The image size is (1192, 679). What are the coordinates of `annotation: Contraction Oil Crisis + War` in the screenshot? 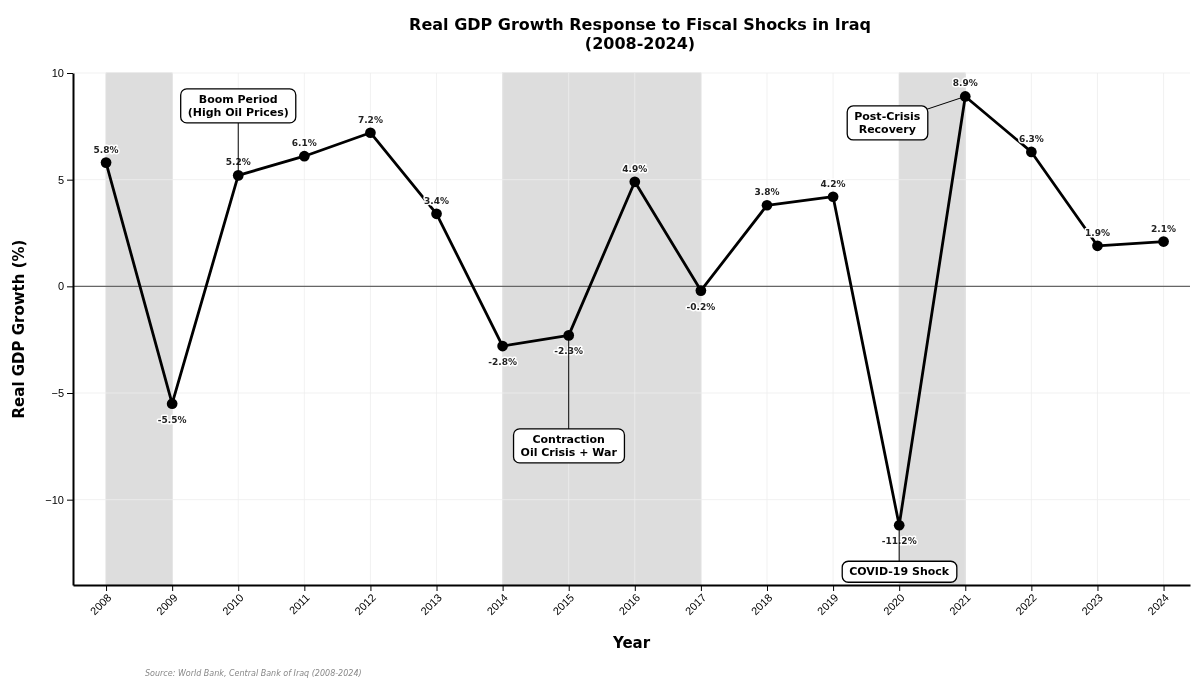 It's located at (569, 445).